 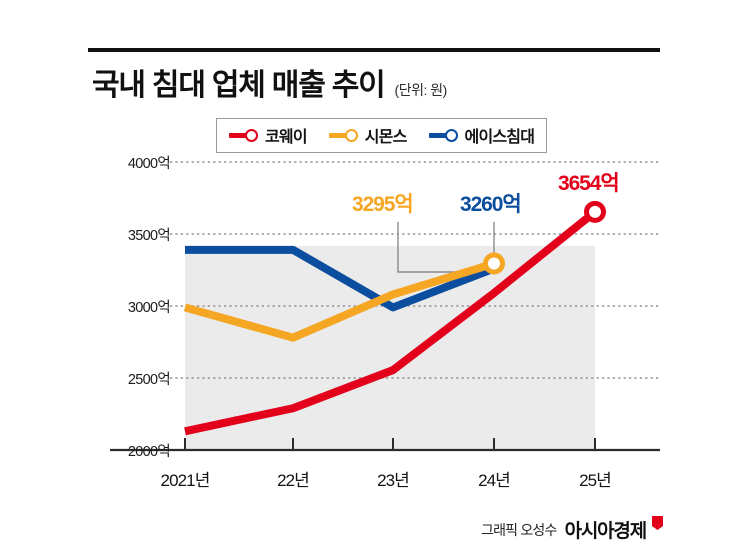 I want to click on series-line-시몬스, so click(x=339, y=300).